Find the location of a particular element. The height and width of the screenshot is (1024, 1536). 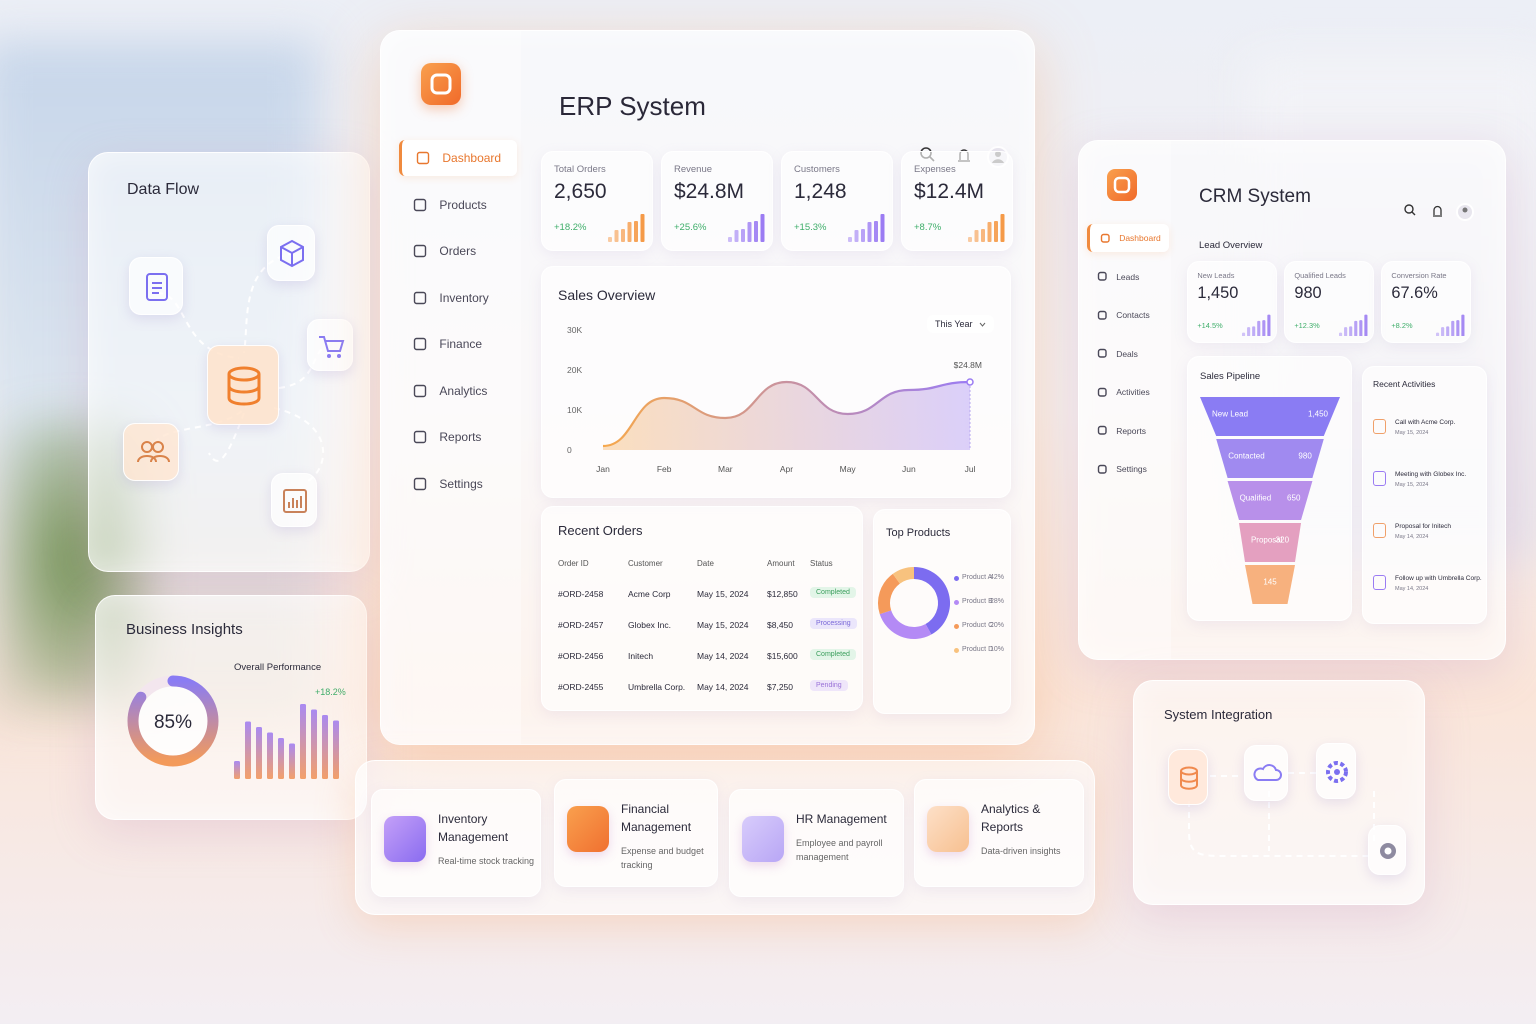

nav-item: Leads is located at coordinates (1128, 277).